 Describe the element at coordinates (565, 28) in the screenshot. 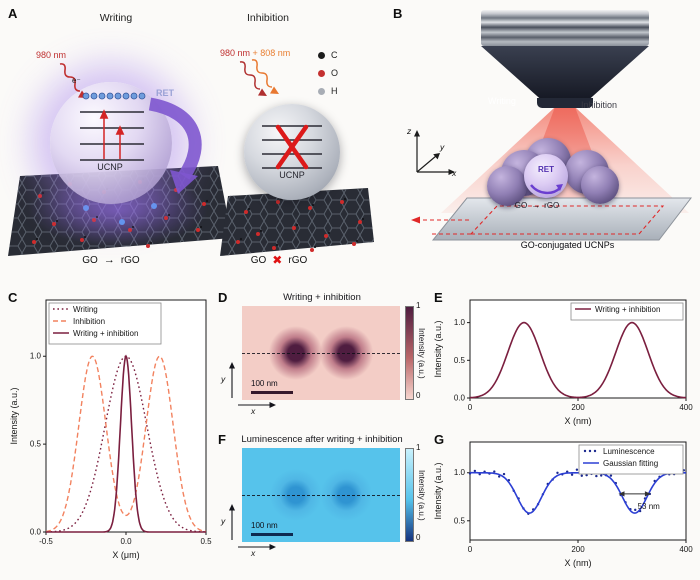

I see `objective-lens-barrel` at that location.